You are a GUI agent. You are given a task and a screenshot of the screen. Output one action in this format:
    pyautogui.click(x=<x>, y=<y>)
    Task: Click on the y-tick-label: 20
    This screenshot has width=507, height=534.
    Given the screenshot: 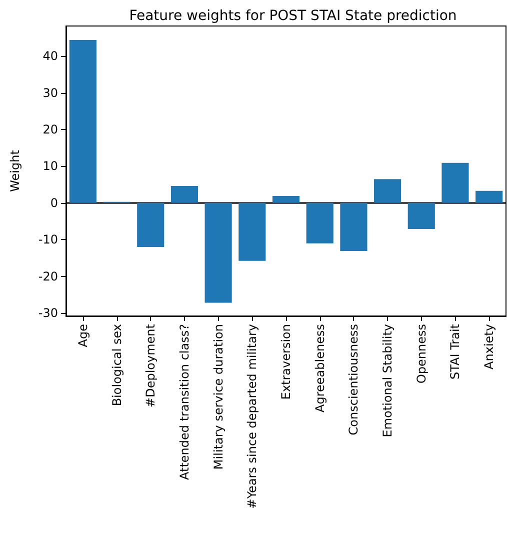 What is the action you would take?
    pyautogui.click(x=50, y=129)
    